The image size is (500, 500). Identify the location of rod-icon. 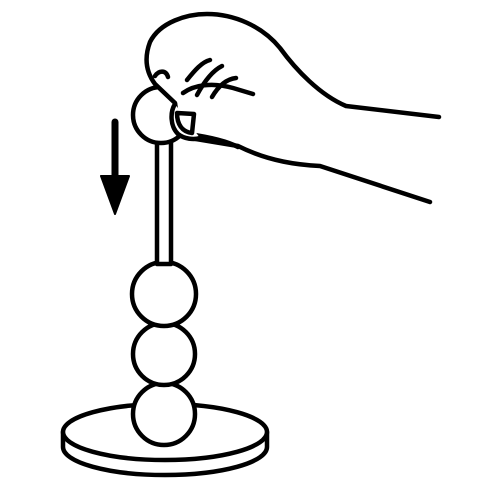
(164, 198).